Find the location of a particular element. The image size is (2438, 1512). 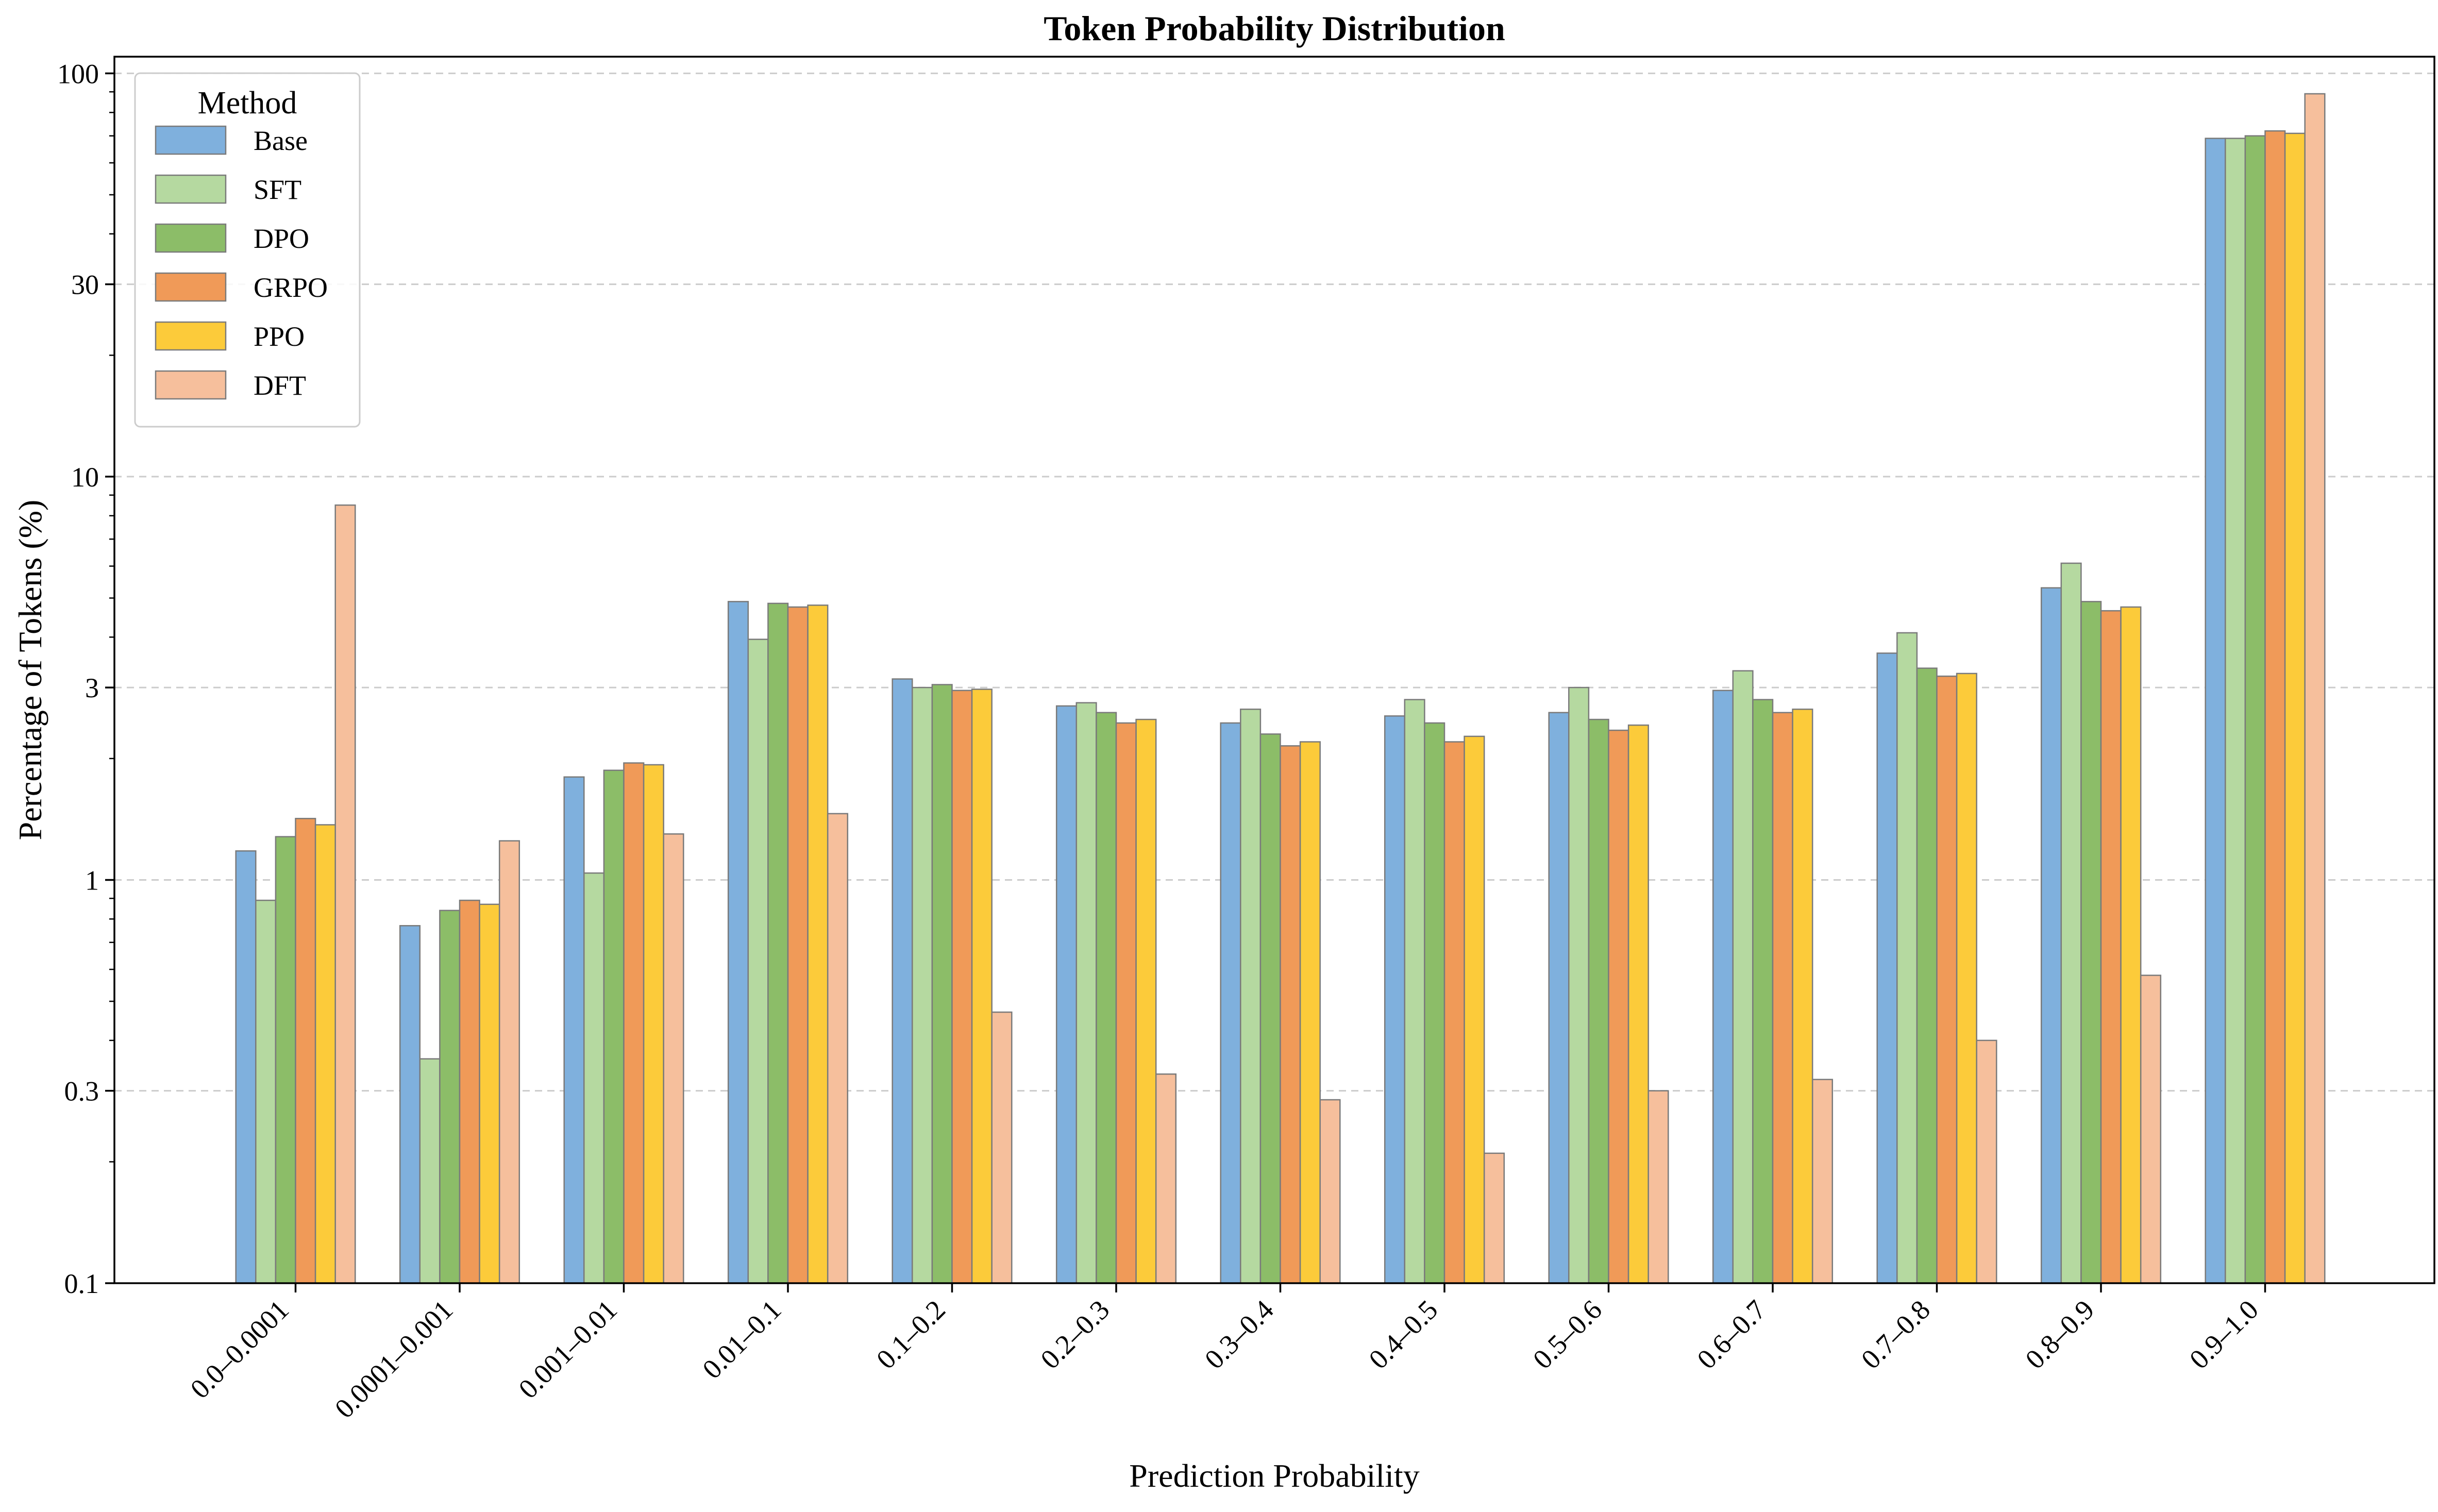

y-tick-label: 100 is located at coordinates (78, 73).